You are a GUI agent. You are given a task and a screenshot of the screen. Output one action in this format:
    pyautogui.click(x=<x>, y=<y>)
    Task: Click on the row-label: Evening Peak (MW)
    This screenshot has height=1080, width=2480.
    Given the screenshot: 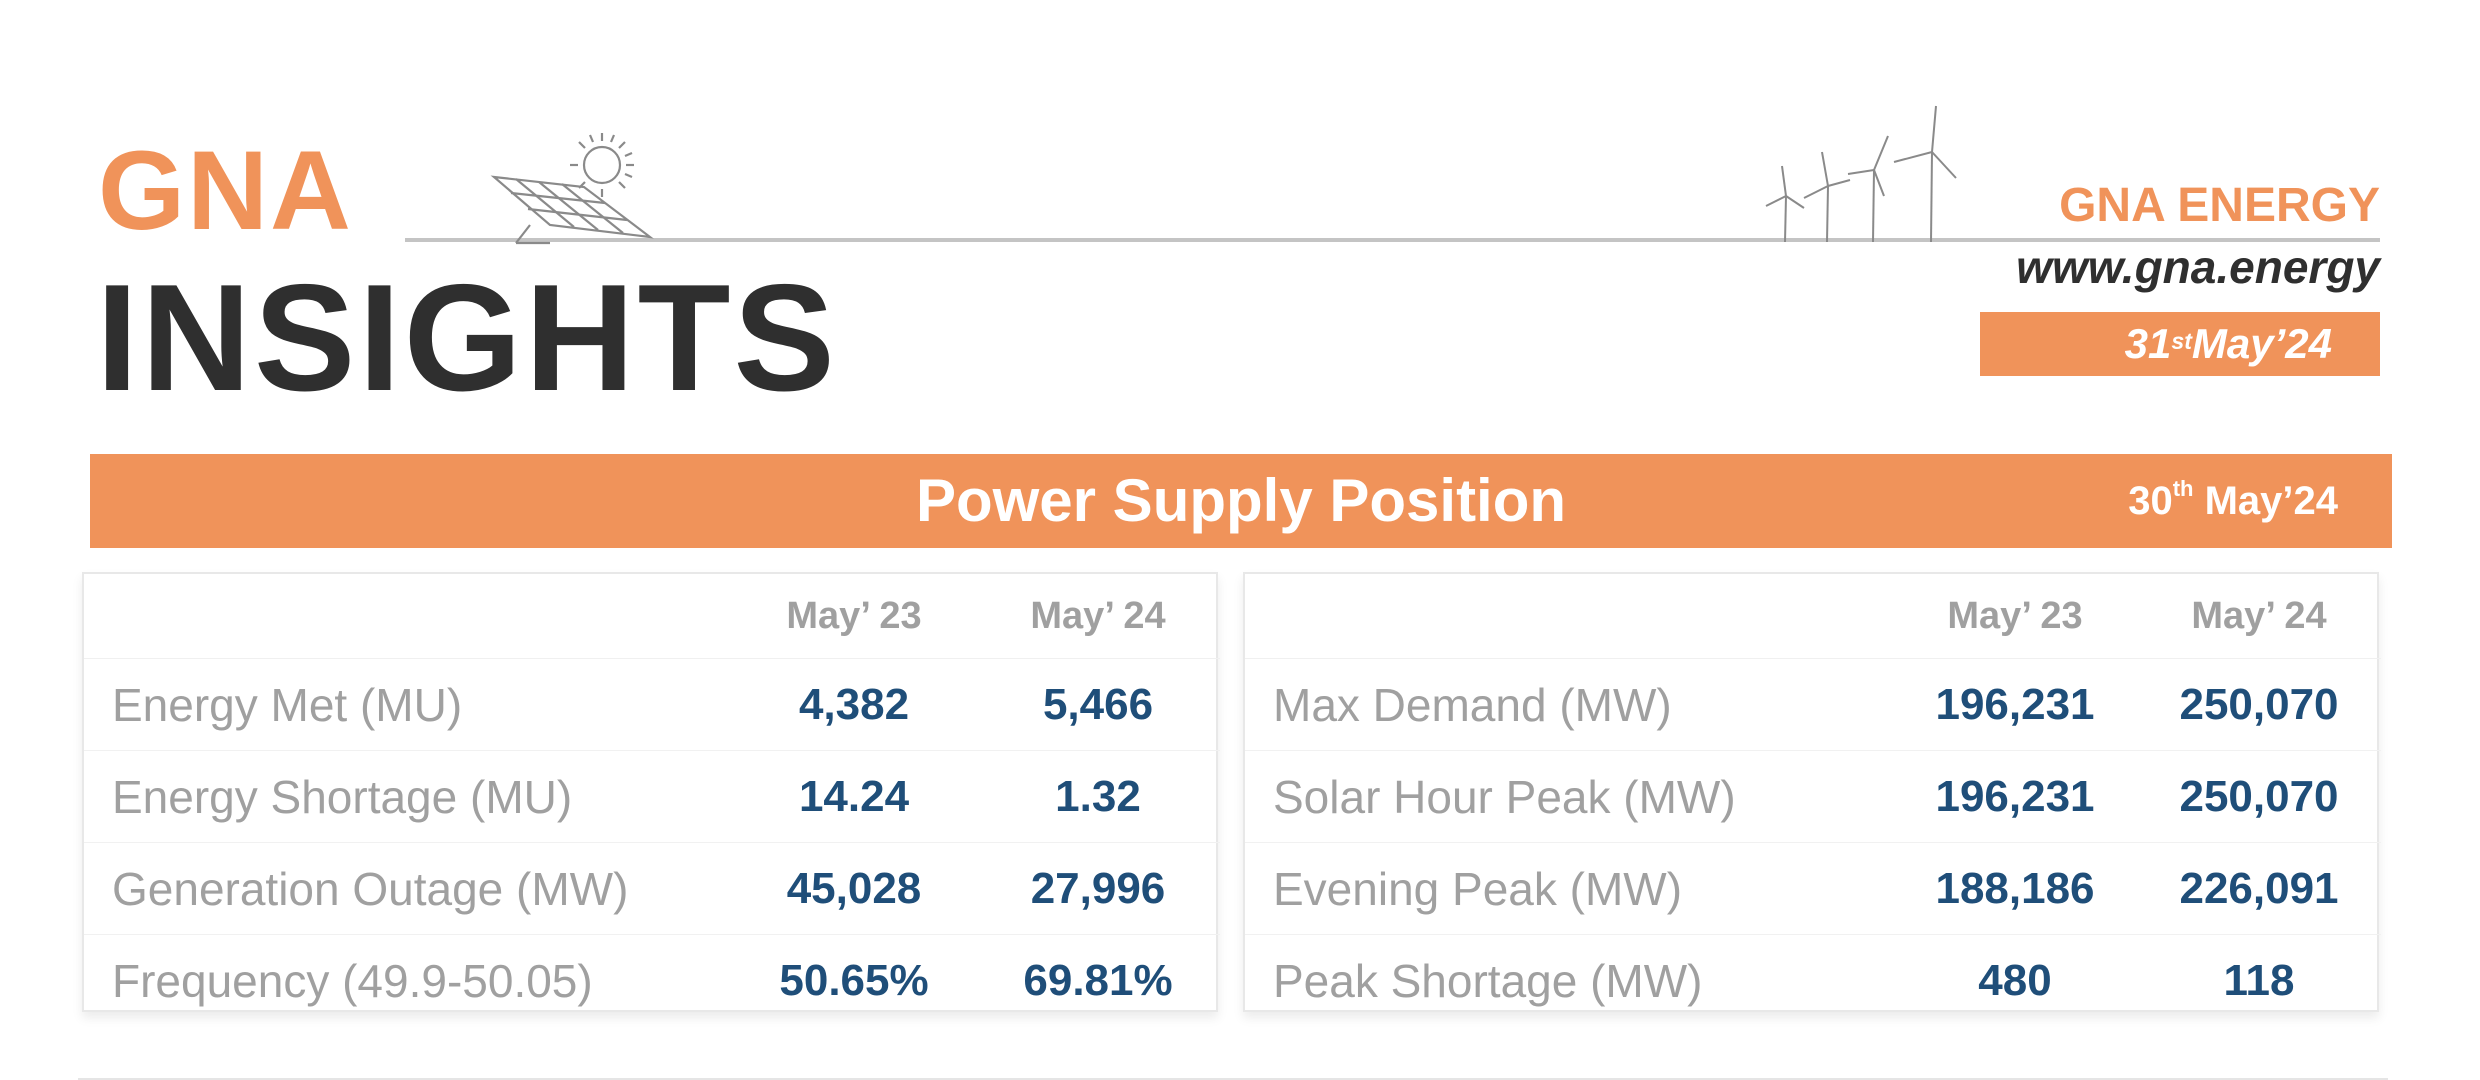 What is the action you would take?
    pyautogui.click(x=1569, y=888)
    